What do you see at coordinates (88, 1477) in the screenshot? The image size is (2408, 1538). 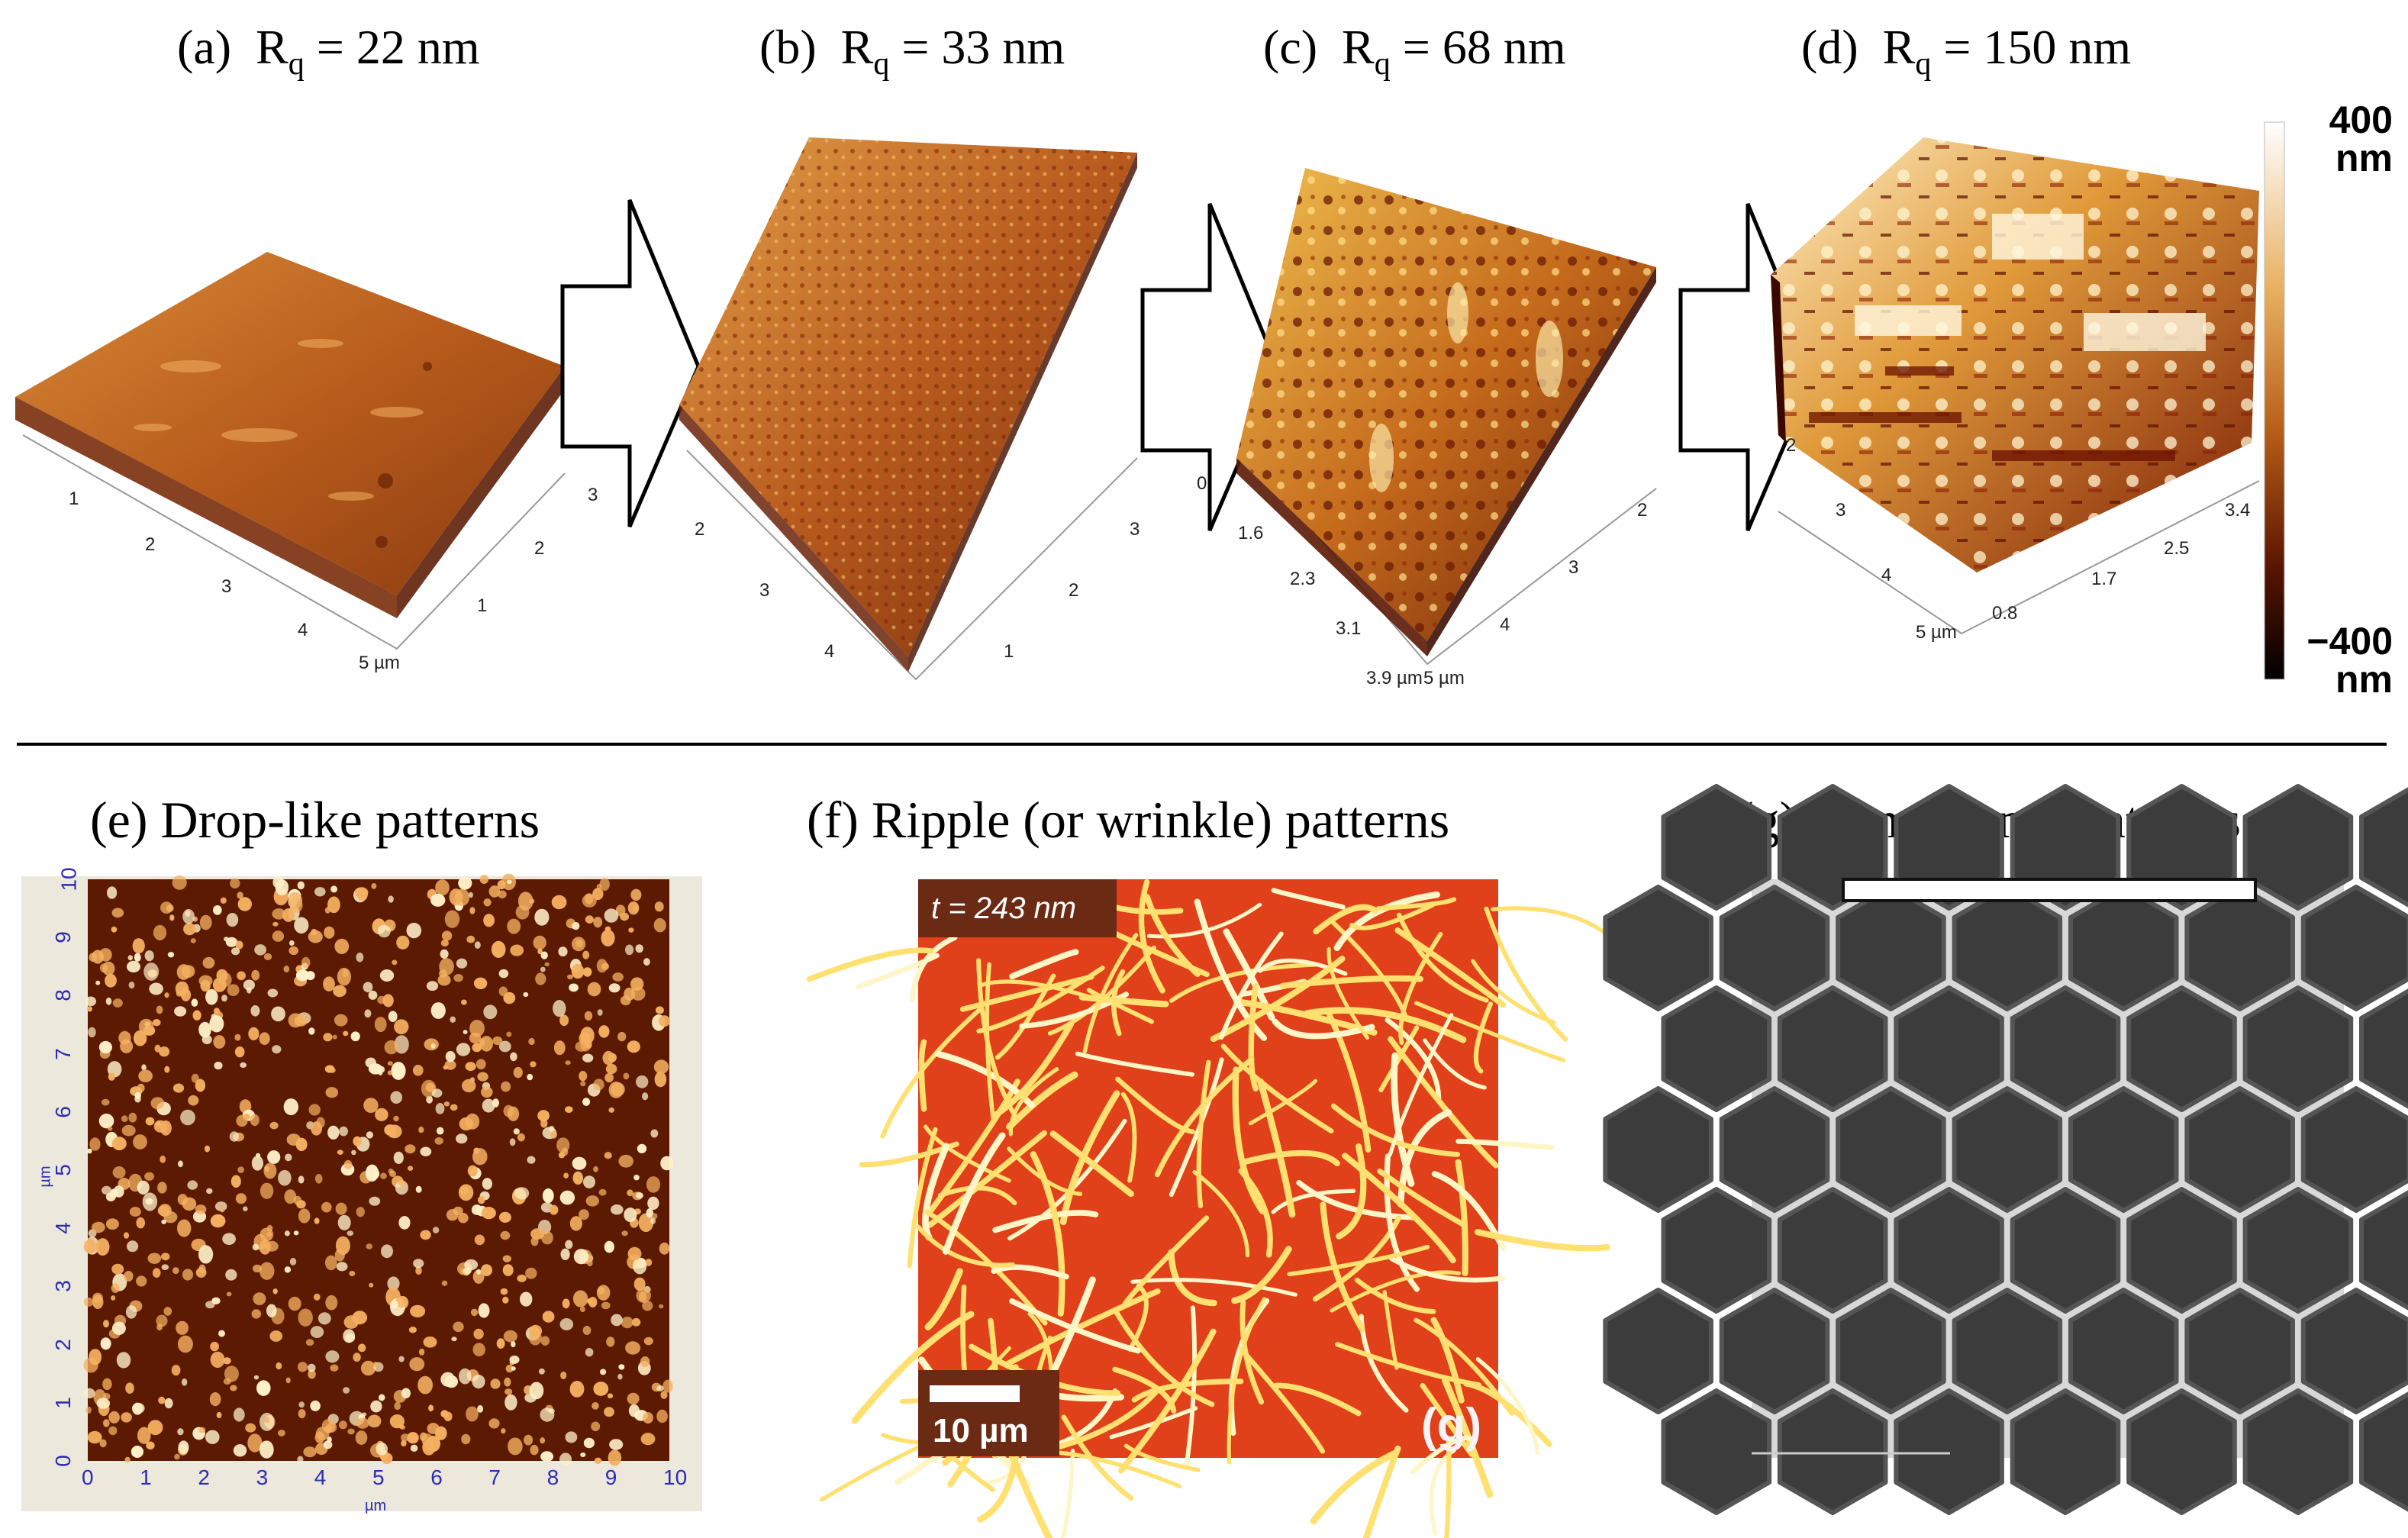 I see `panel-e-x-tick: 0` at bounding box center [88, 1477].